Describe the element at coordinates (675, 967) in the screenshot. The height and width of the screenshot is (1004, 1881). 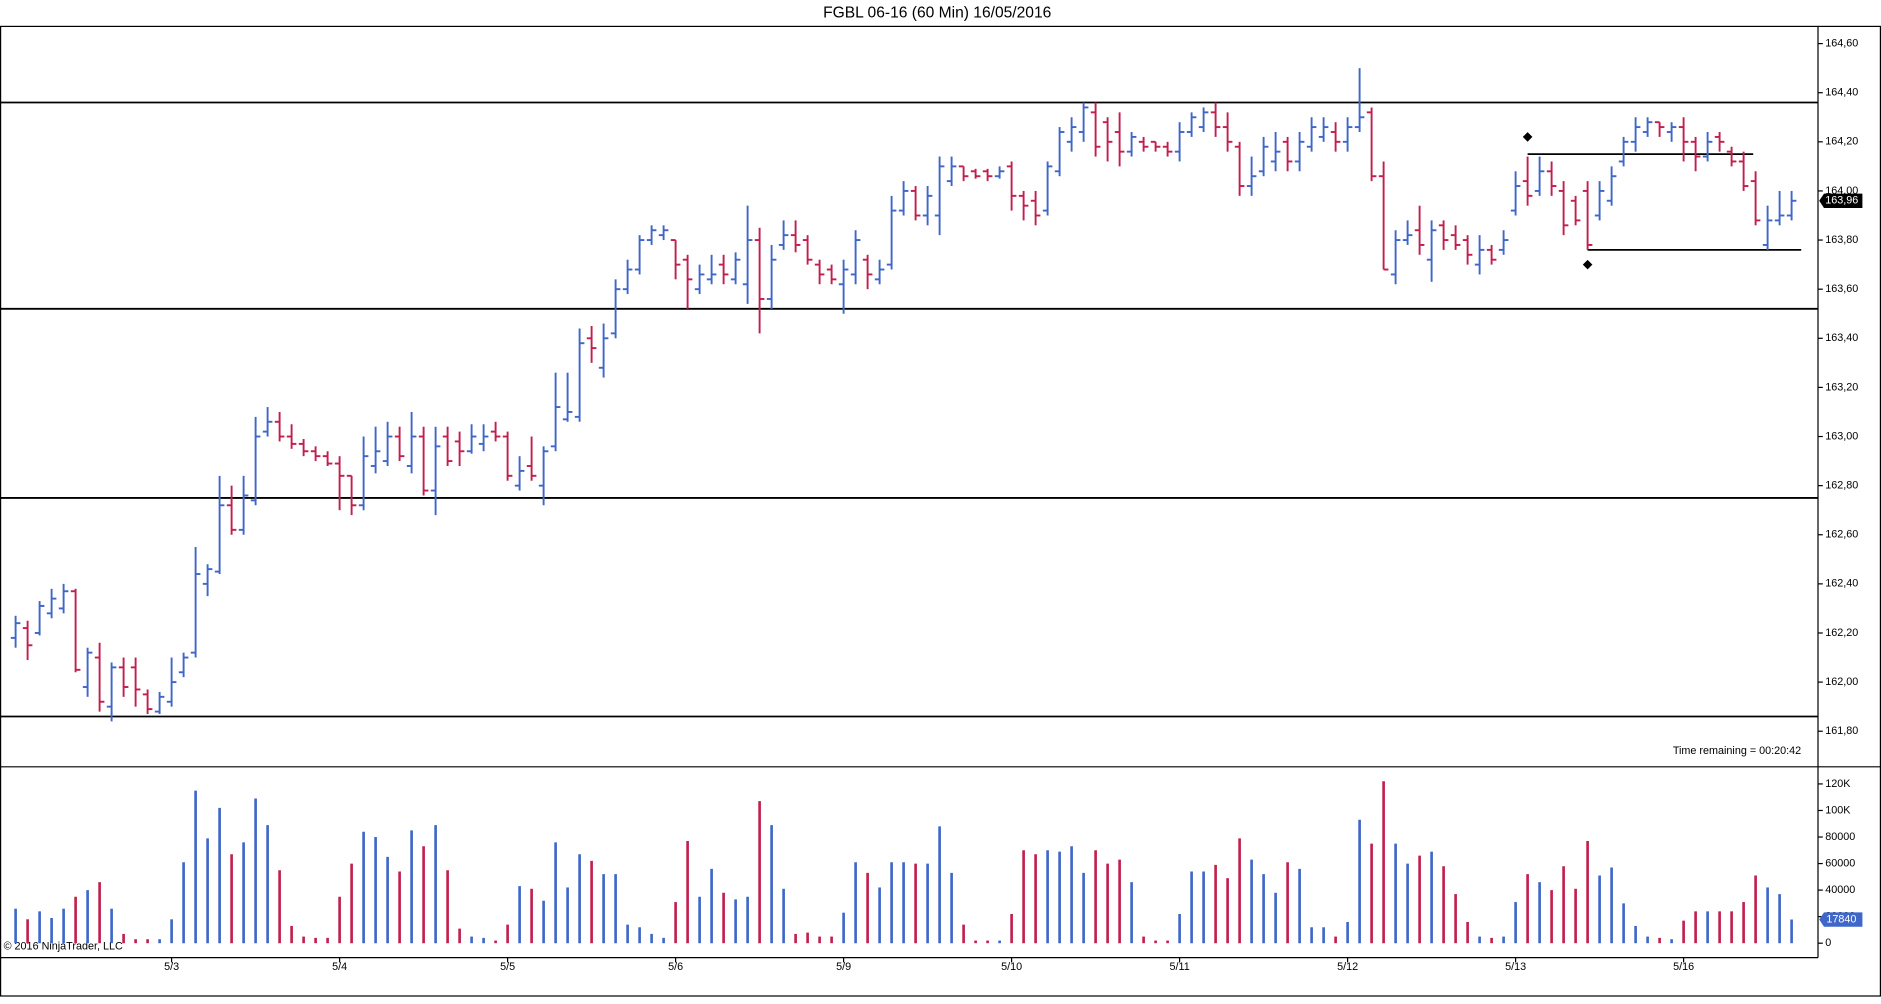
I see `x-tick-label: 5/6` at that location.